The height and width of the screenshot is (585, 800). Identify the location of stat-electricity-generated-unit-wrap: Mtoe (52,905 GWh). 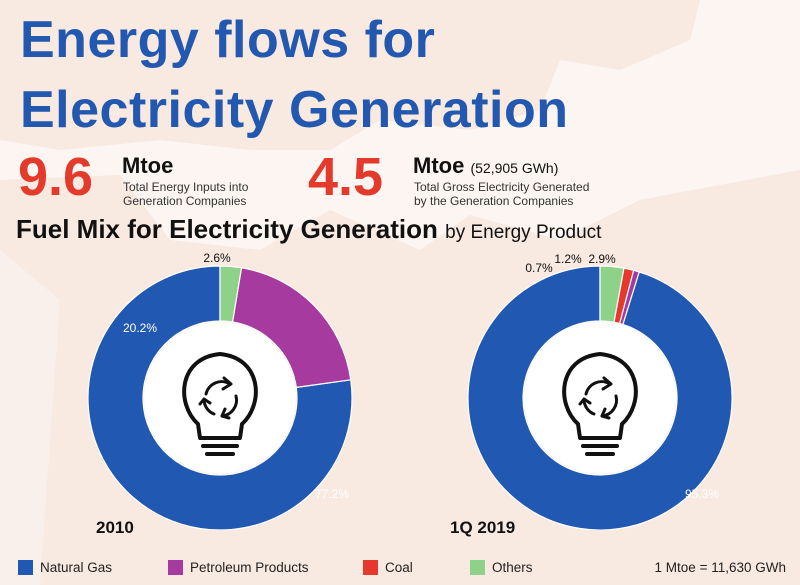
(485, 166).